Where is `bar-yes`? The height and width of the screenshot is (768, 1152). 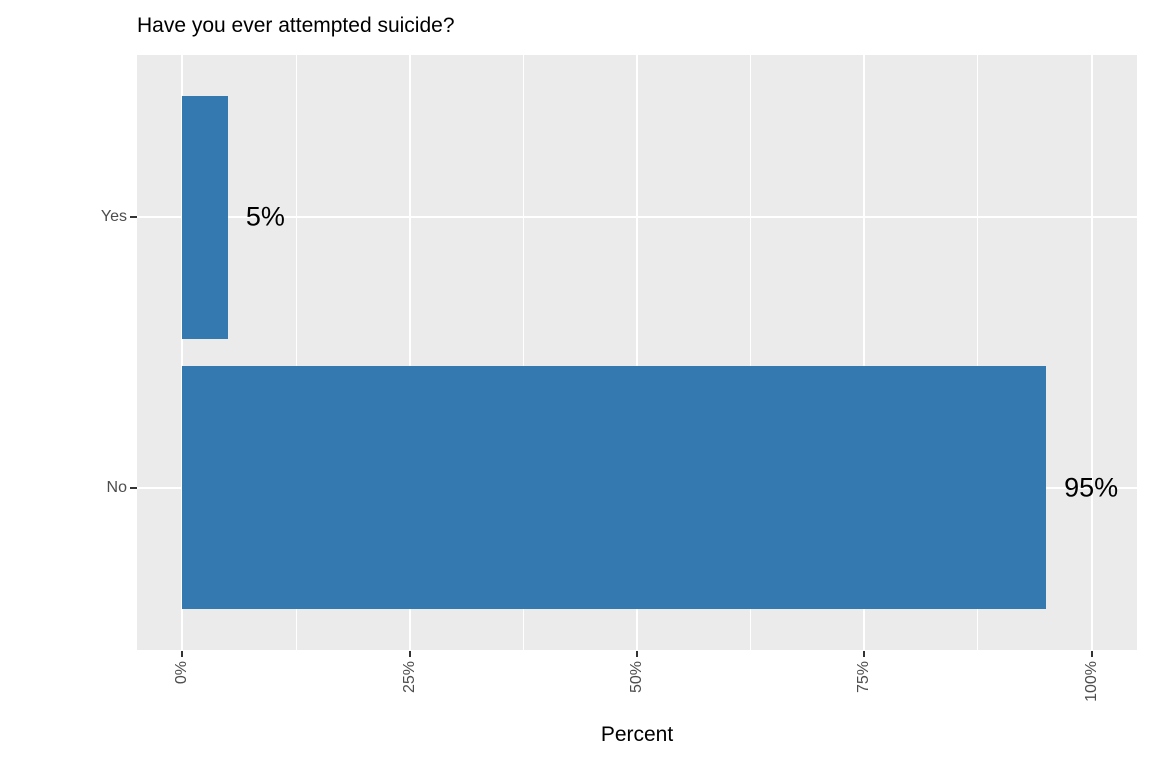 bar-yes is located at coordinates (205, 217).